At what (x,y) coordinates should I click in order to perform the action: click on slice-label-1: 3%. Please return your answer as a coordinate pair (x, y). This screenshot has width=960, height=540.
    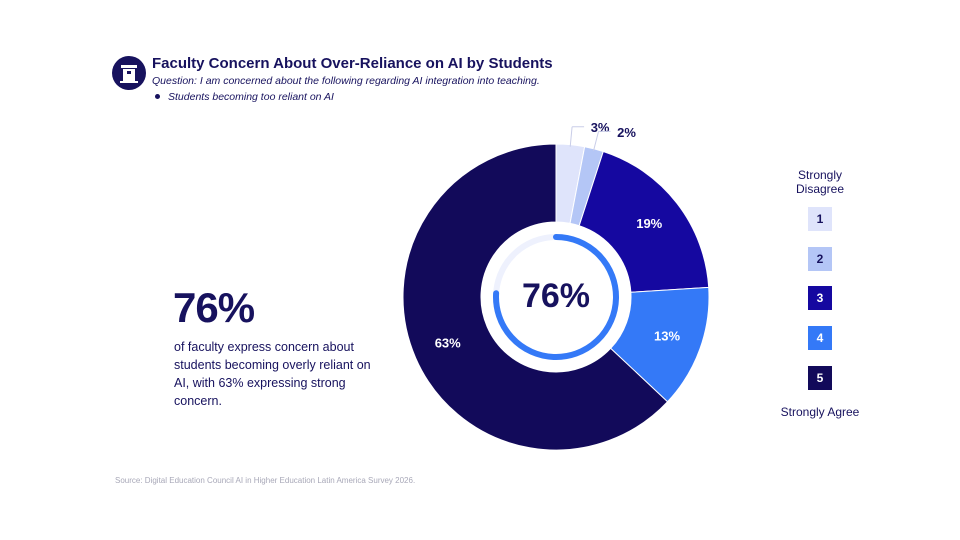
    Looking at the image, I should click on (600, 127).